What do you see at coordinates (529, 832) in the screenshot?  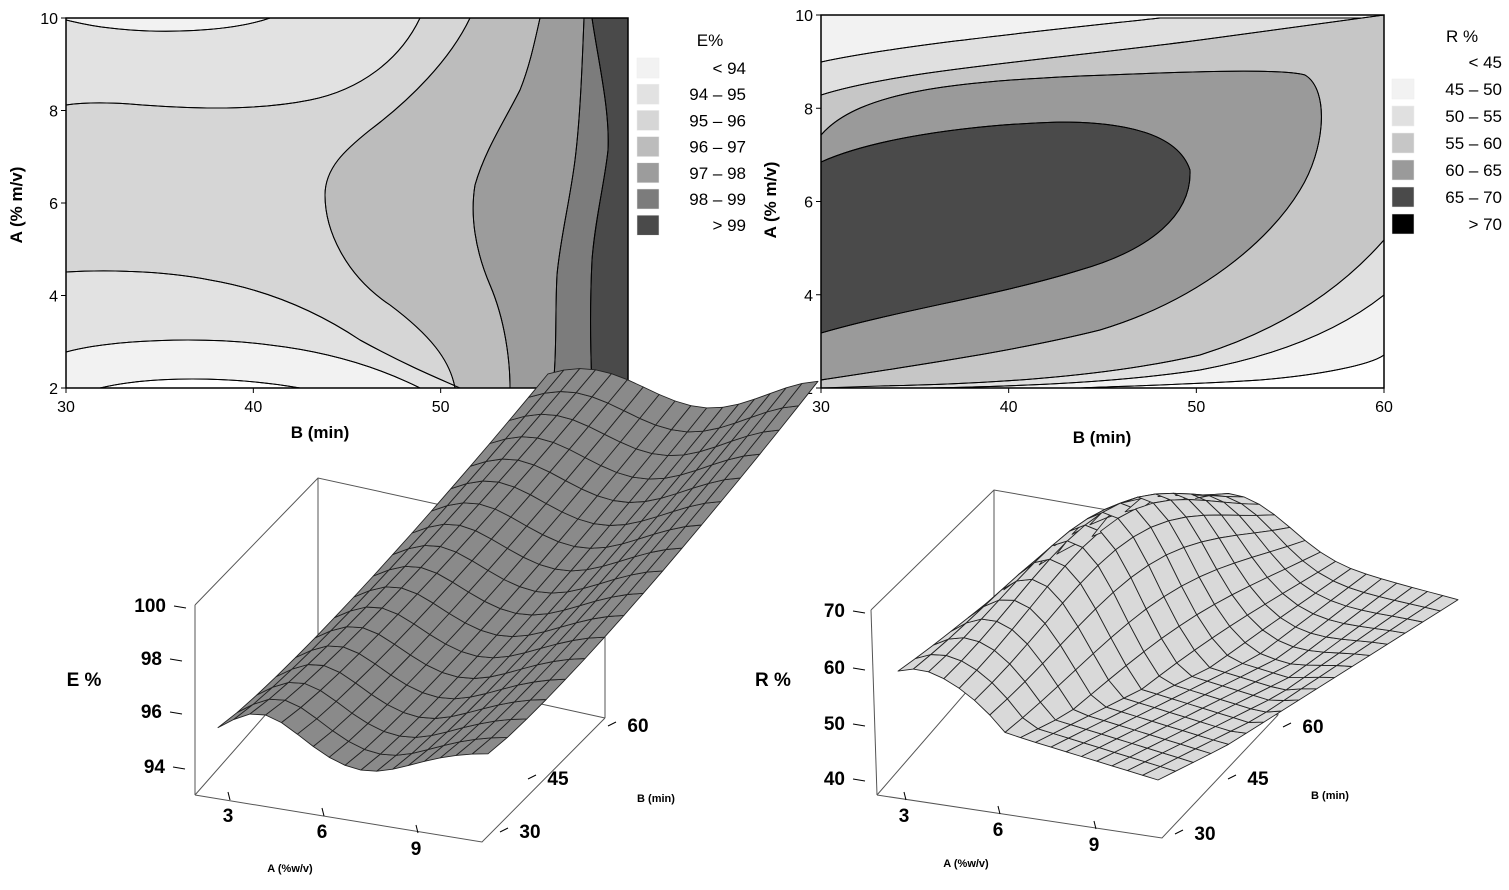 I see `surface-e-ytick-label: 30` at bounding box center [529, 832].